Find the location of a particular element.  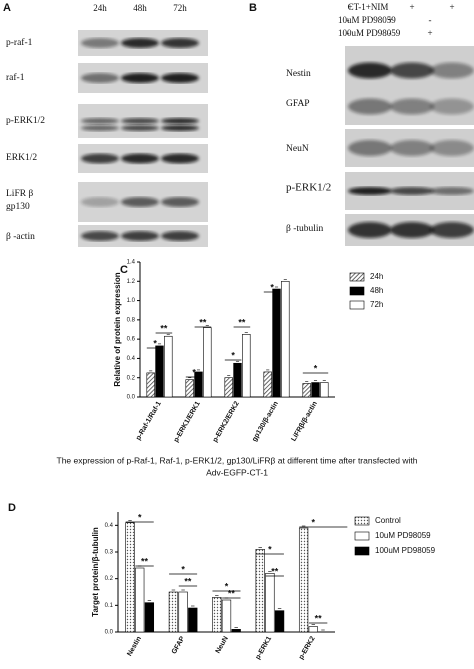

row-label: raf-1 is located at coordinates (15, 77).